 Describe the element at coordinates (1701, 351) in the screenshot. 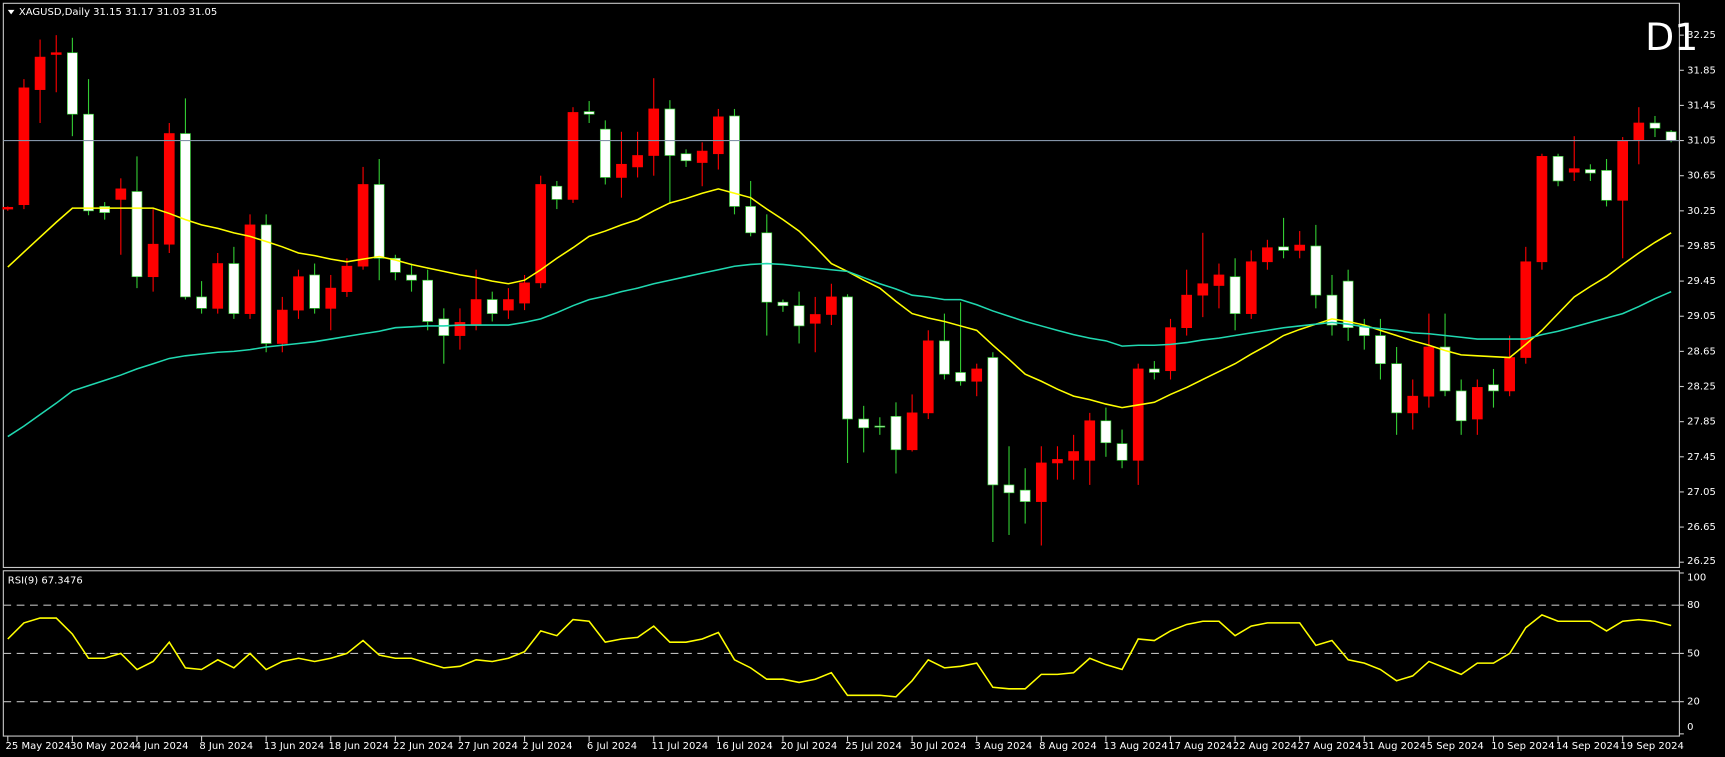

I see `y-tick-label: 28.65` at that location.